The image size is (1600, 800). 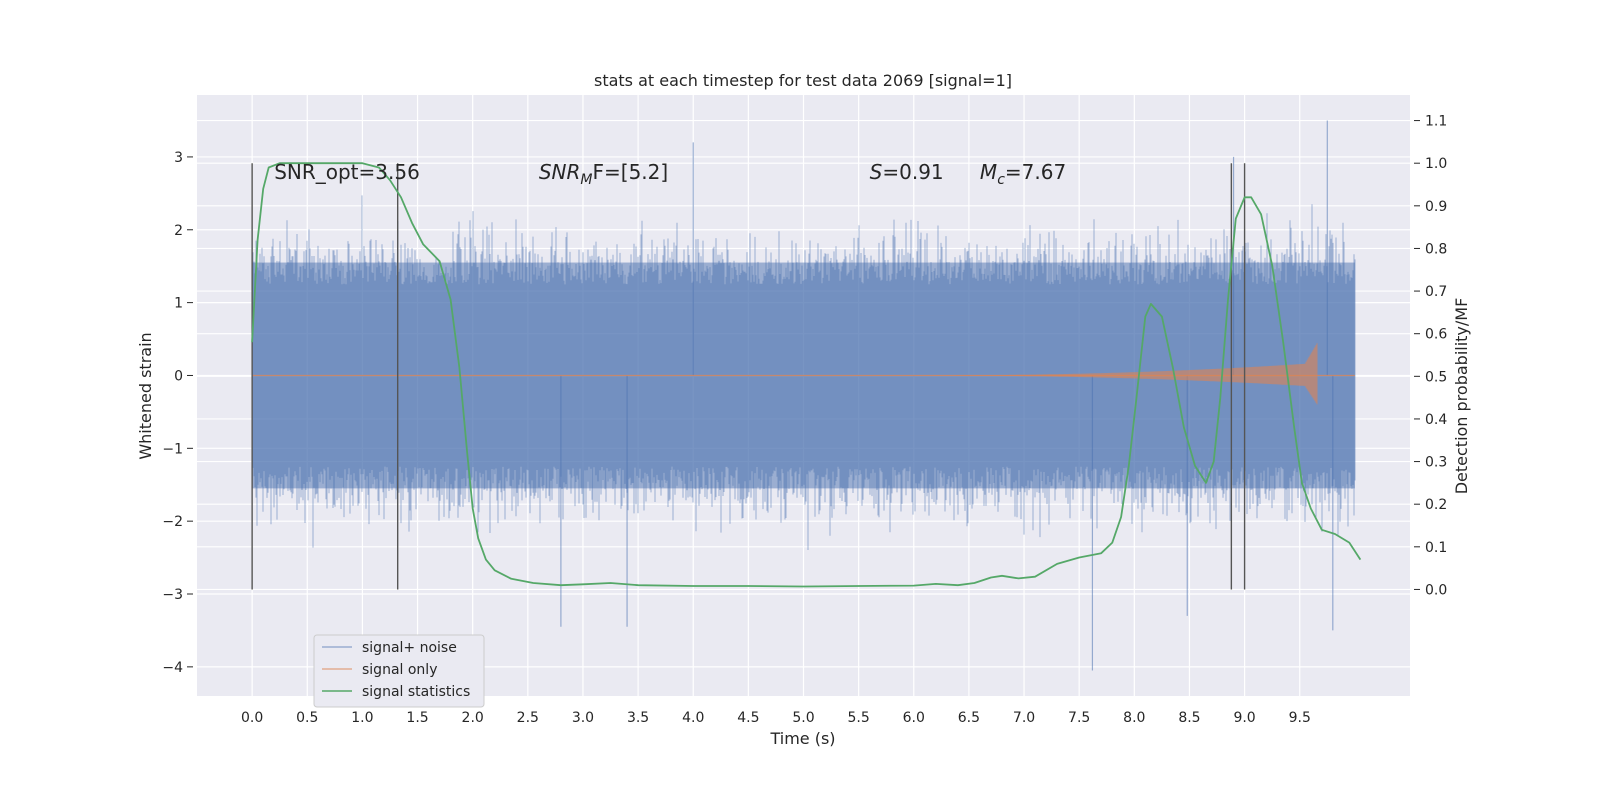 I want to click on signal-chirp, so click(x=1125, y=374).